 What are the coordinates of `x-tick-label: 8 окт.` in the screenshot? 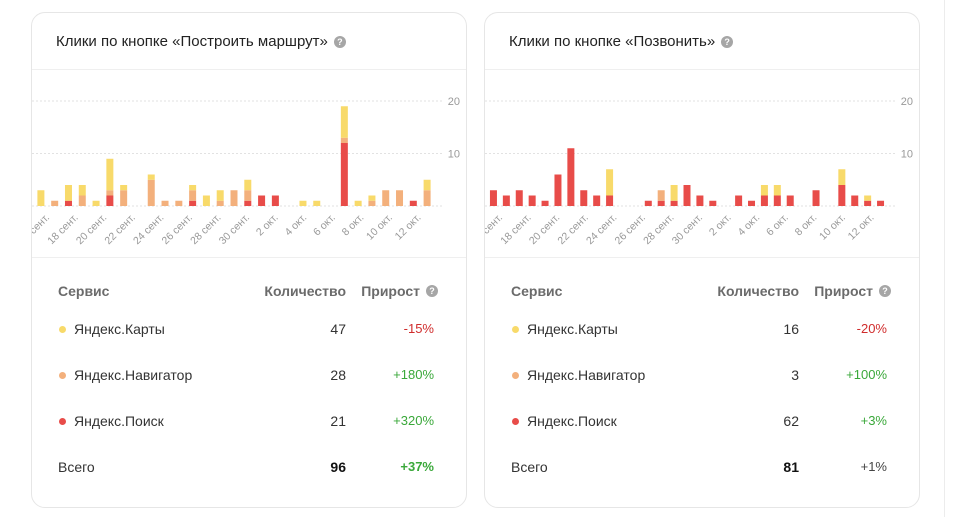 It's located at (806, 225).